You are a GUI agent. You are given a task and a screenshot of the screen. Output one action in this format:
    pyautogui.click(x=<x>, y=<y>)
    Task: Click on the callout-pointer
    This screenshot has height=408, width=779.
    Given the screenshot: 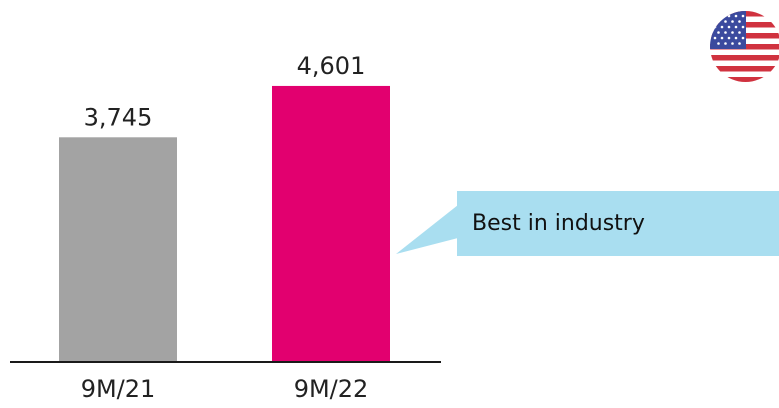 What is the action you would take?
    pyautogui.click(x=427, y=229)
    